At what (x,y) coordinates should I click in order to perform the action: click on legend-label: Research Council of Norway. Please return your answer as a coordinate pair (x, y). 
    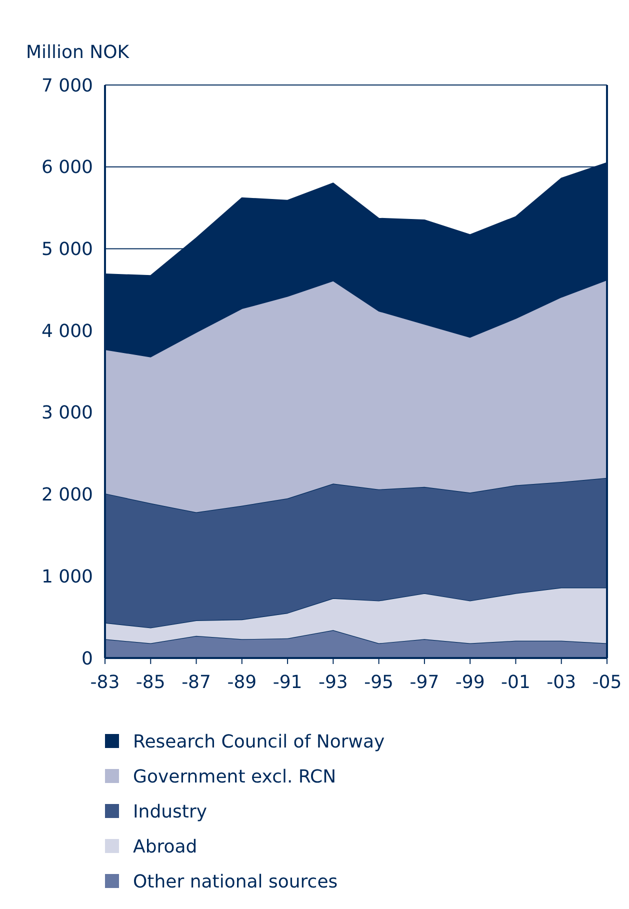
    Looking at the image, I should click on (259, 741).